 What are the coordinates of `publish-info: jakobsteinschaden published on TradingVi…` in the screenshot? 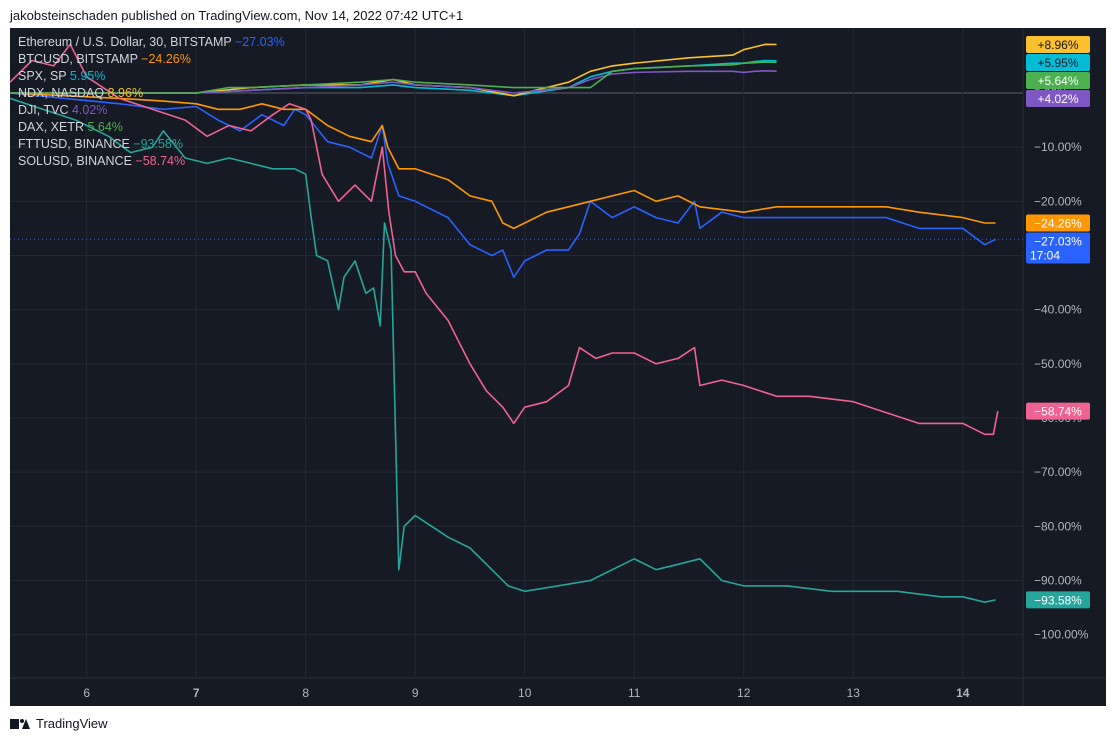 It's located at (237, 15).